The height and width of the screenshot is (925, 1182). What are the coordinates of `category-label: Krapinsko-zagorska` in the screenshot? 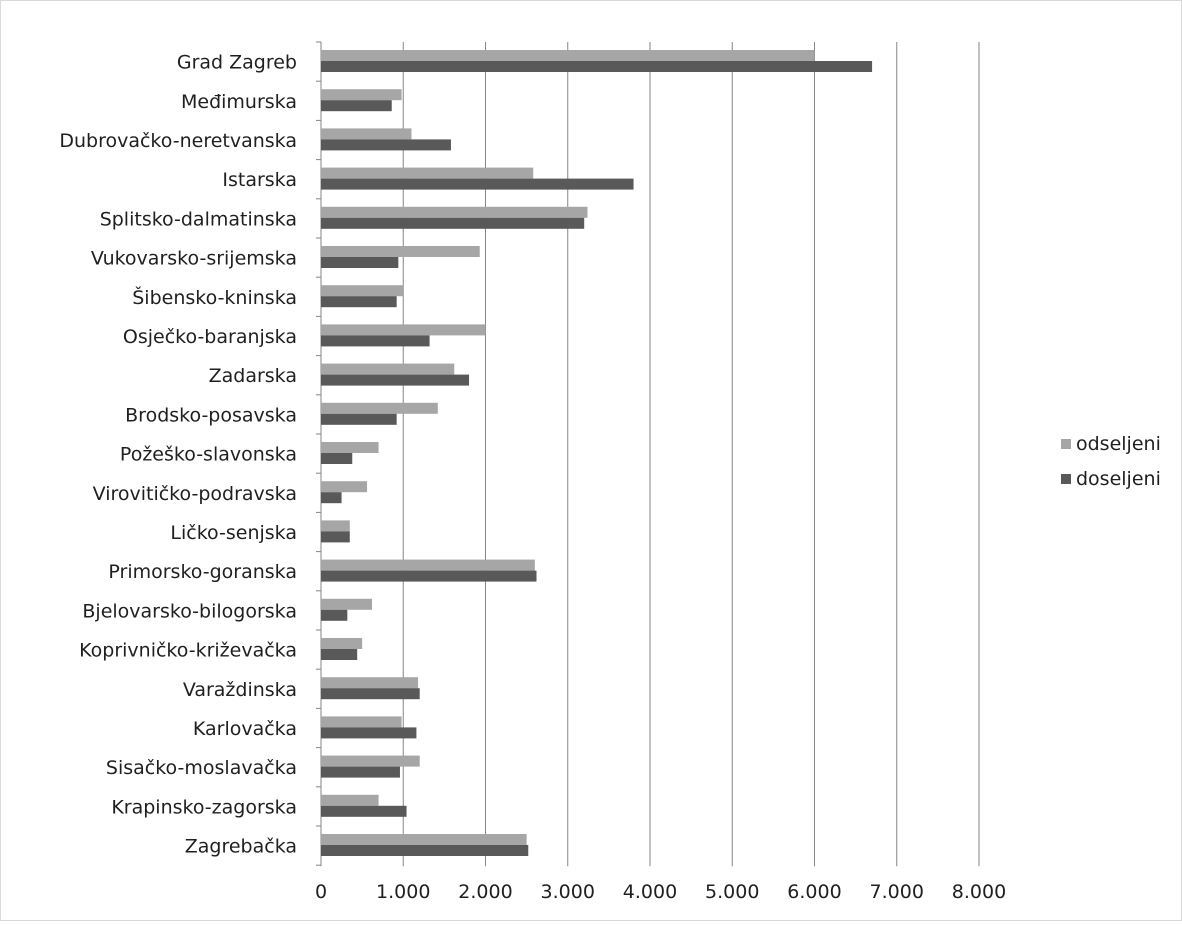 It's located at (204, 807).